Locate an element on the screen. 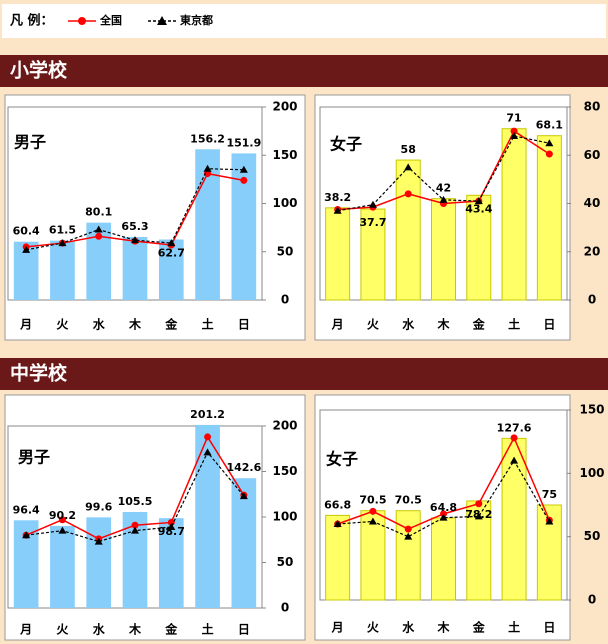 Image resolution: width=608 pixels, height=644 pixels. data-label: 64.8 is located at coordinates (443, 507).